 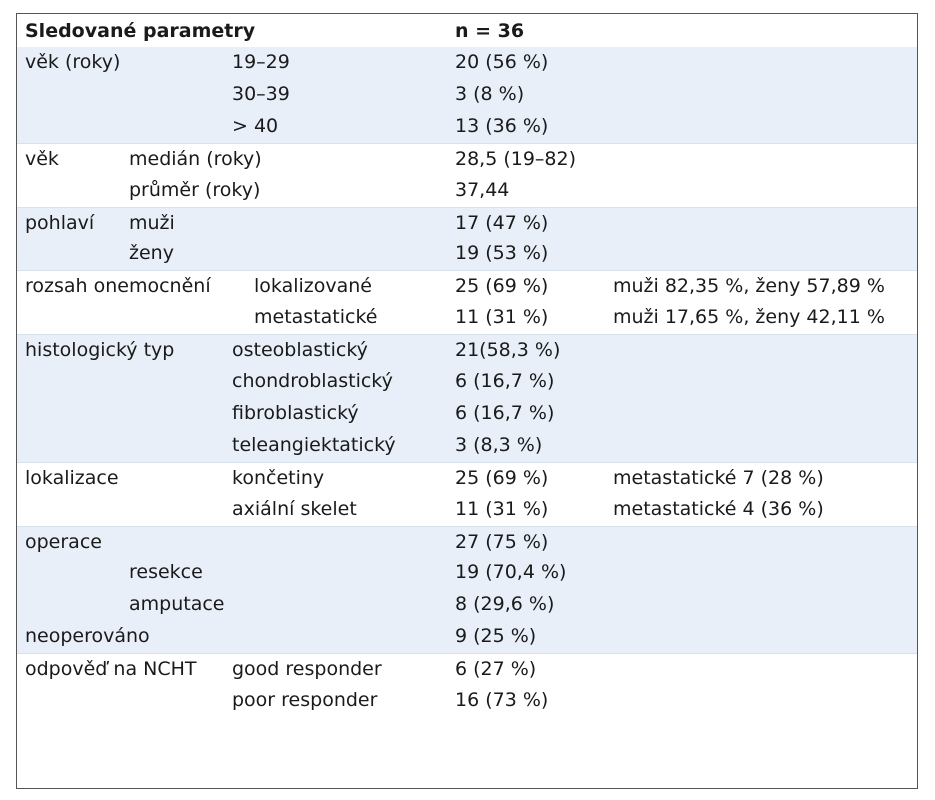 I want to click on table-row: resekce 19 (70,4 %), so click(x=467, y=573).